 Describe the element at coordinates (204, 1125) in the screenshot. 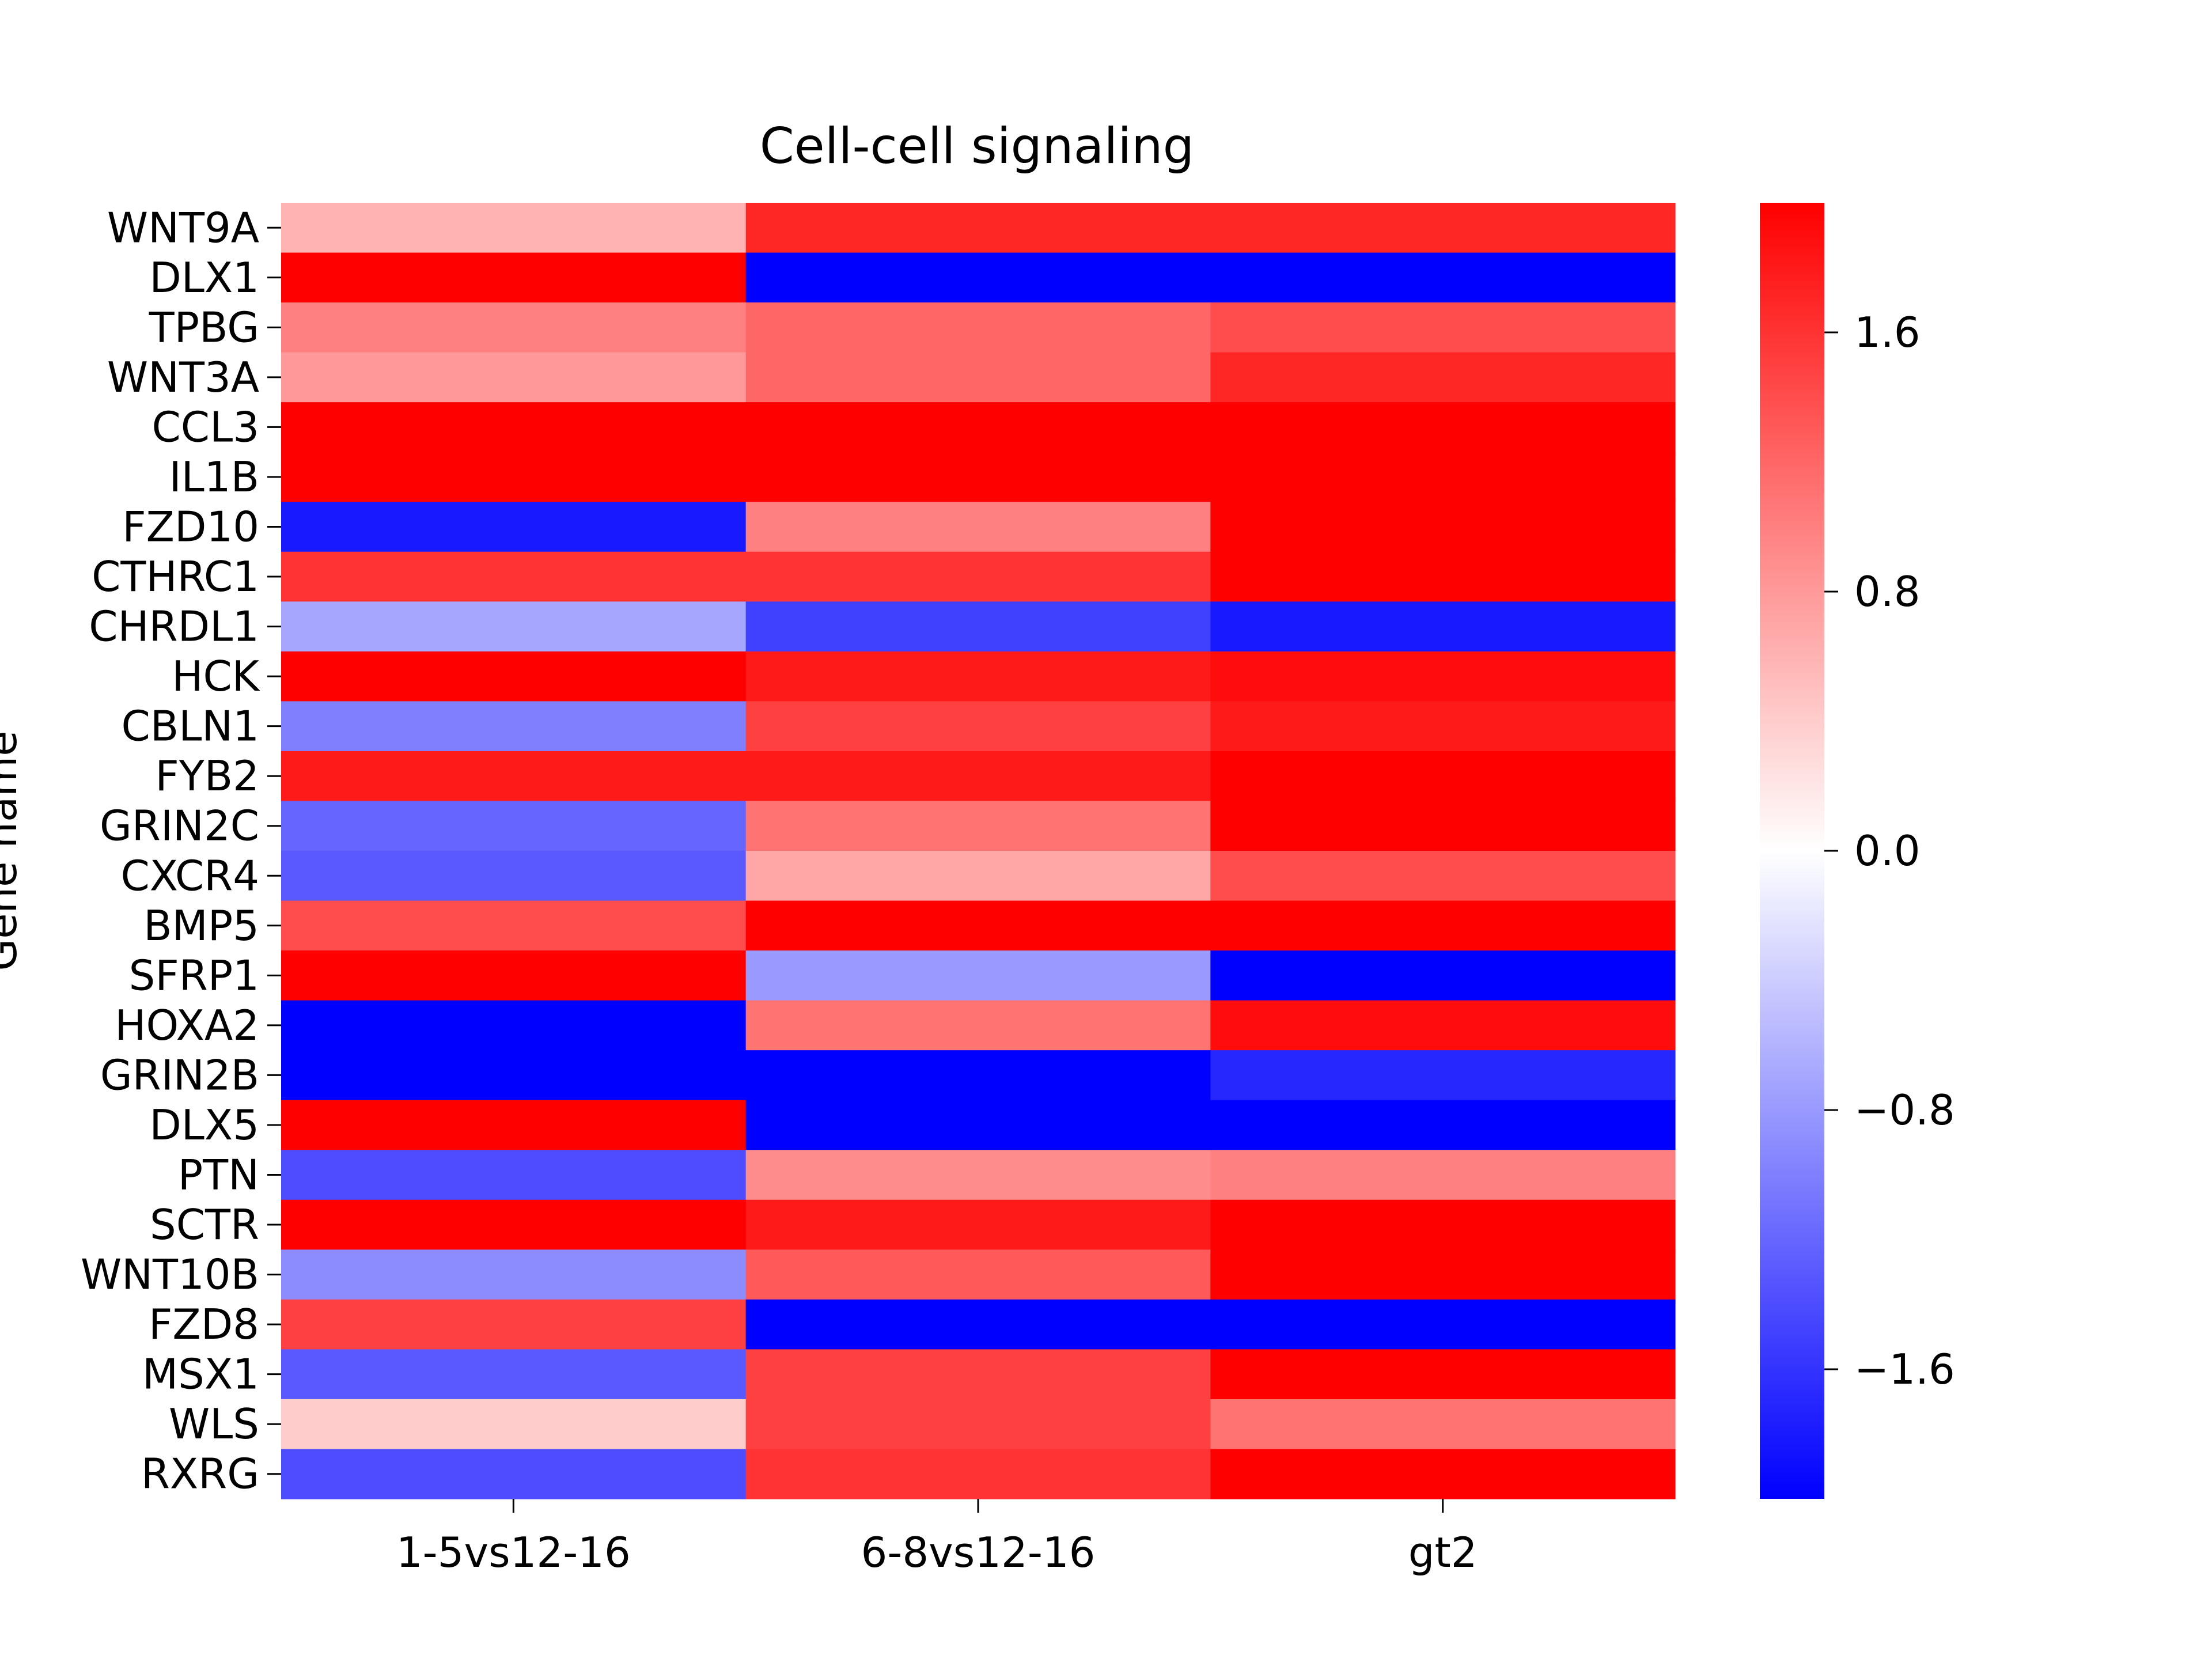

I see `row-label: DLX5` at that location.